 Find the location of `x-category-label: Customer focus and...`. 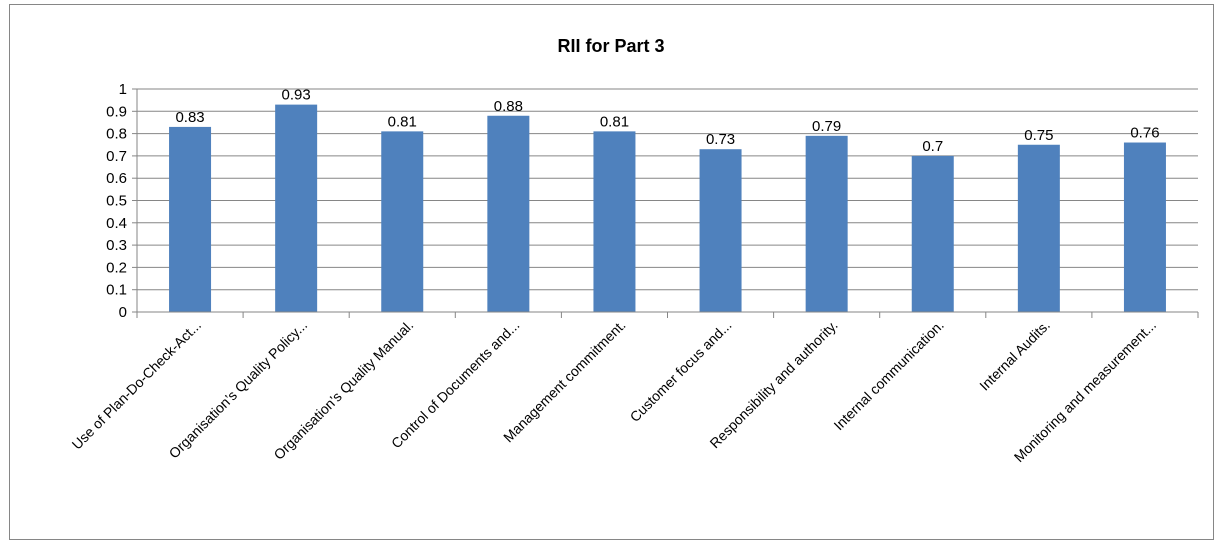

x-category-label: Customer focus and... is located at coordinates (681, 371).